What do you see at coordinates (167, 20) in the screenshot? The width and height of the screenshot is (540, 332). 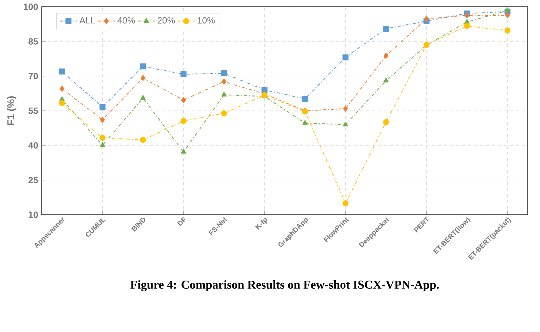 I see `legend-label: 20%` at bounding box center [167, 20].